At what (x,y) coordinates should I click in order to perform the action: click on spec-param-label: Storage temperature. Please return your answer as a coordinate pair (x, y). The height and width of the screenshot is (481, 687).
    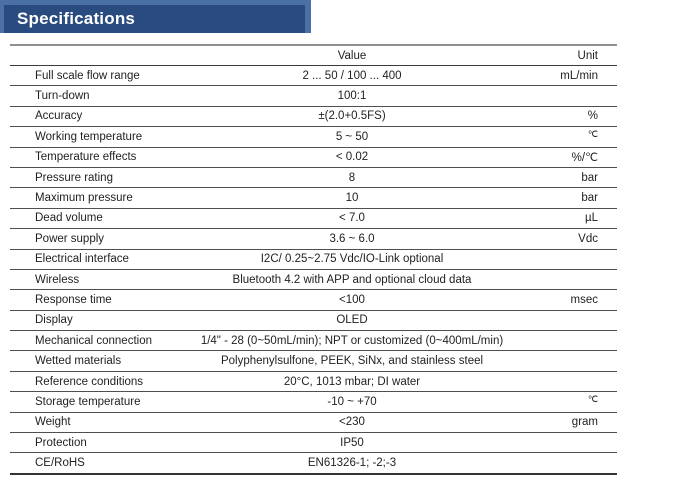
    Looking at the image, I should click on (88, 401).